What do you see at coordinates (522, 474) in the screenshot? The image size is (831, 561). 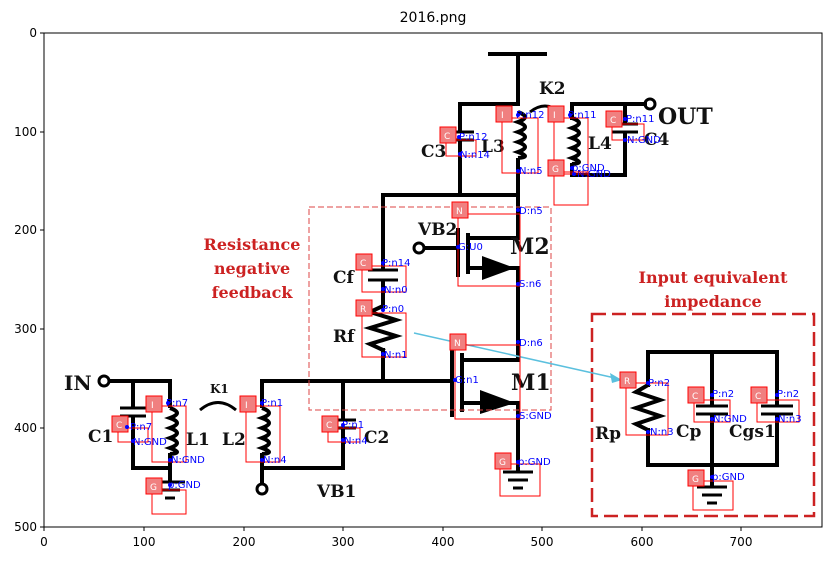 I see `annotation-gm: G p:GND` at bounding box center [522, 474].